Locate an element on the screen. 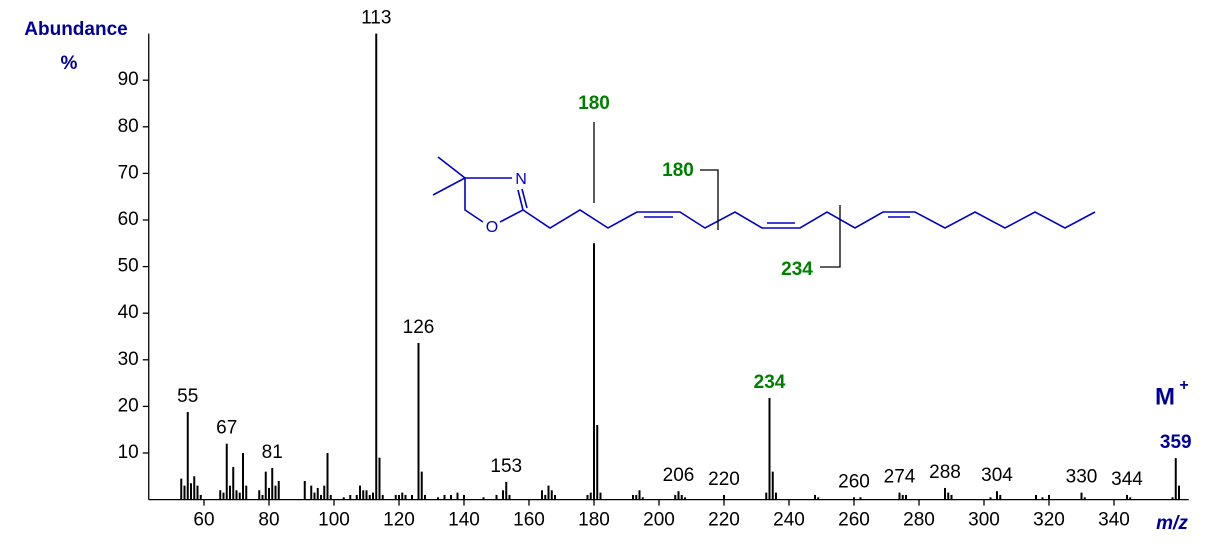 This screenshot has height=547, width=1207. peak-label: 67 is located at coordinates (226, 428).